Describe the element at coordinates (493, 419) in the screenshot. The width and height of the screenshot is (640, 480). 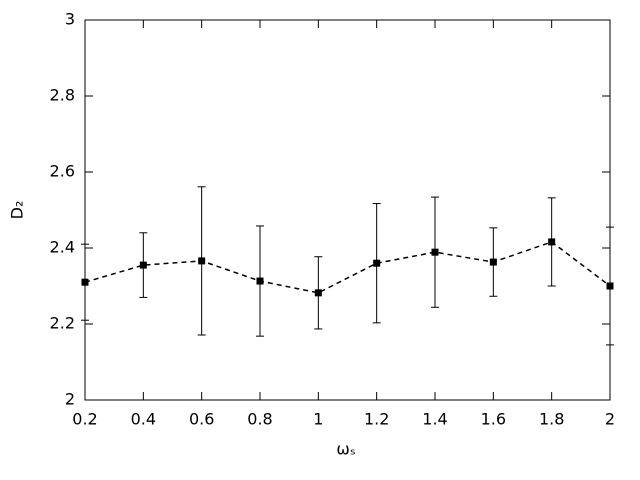
I see `x-tick-label: 1.6` at that location.